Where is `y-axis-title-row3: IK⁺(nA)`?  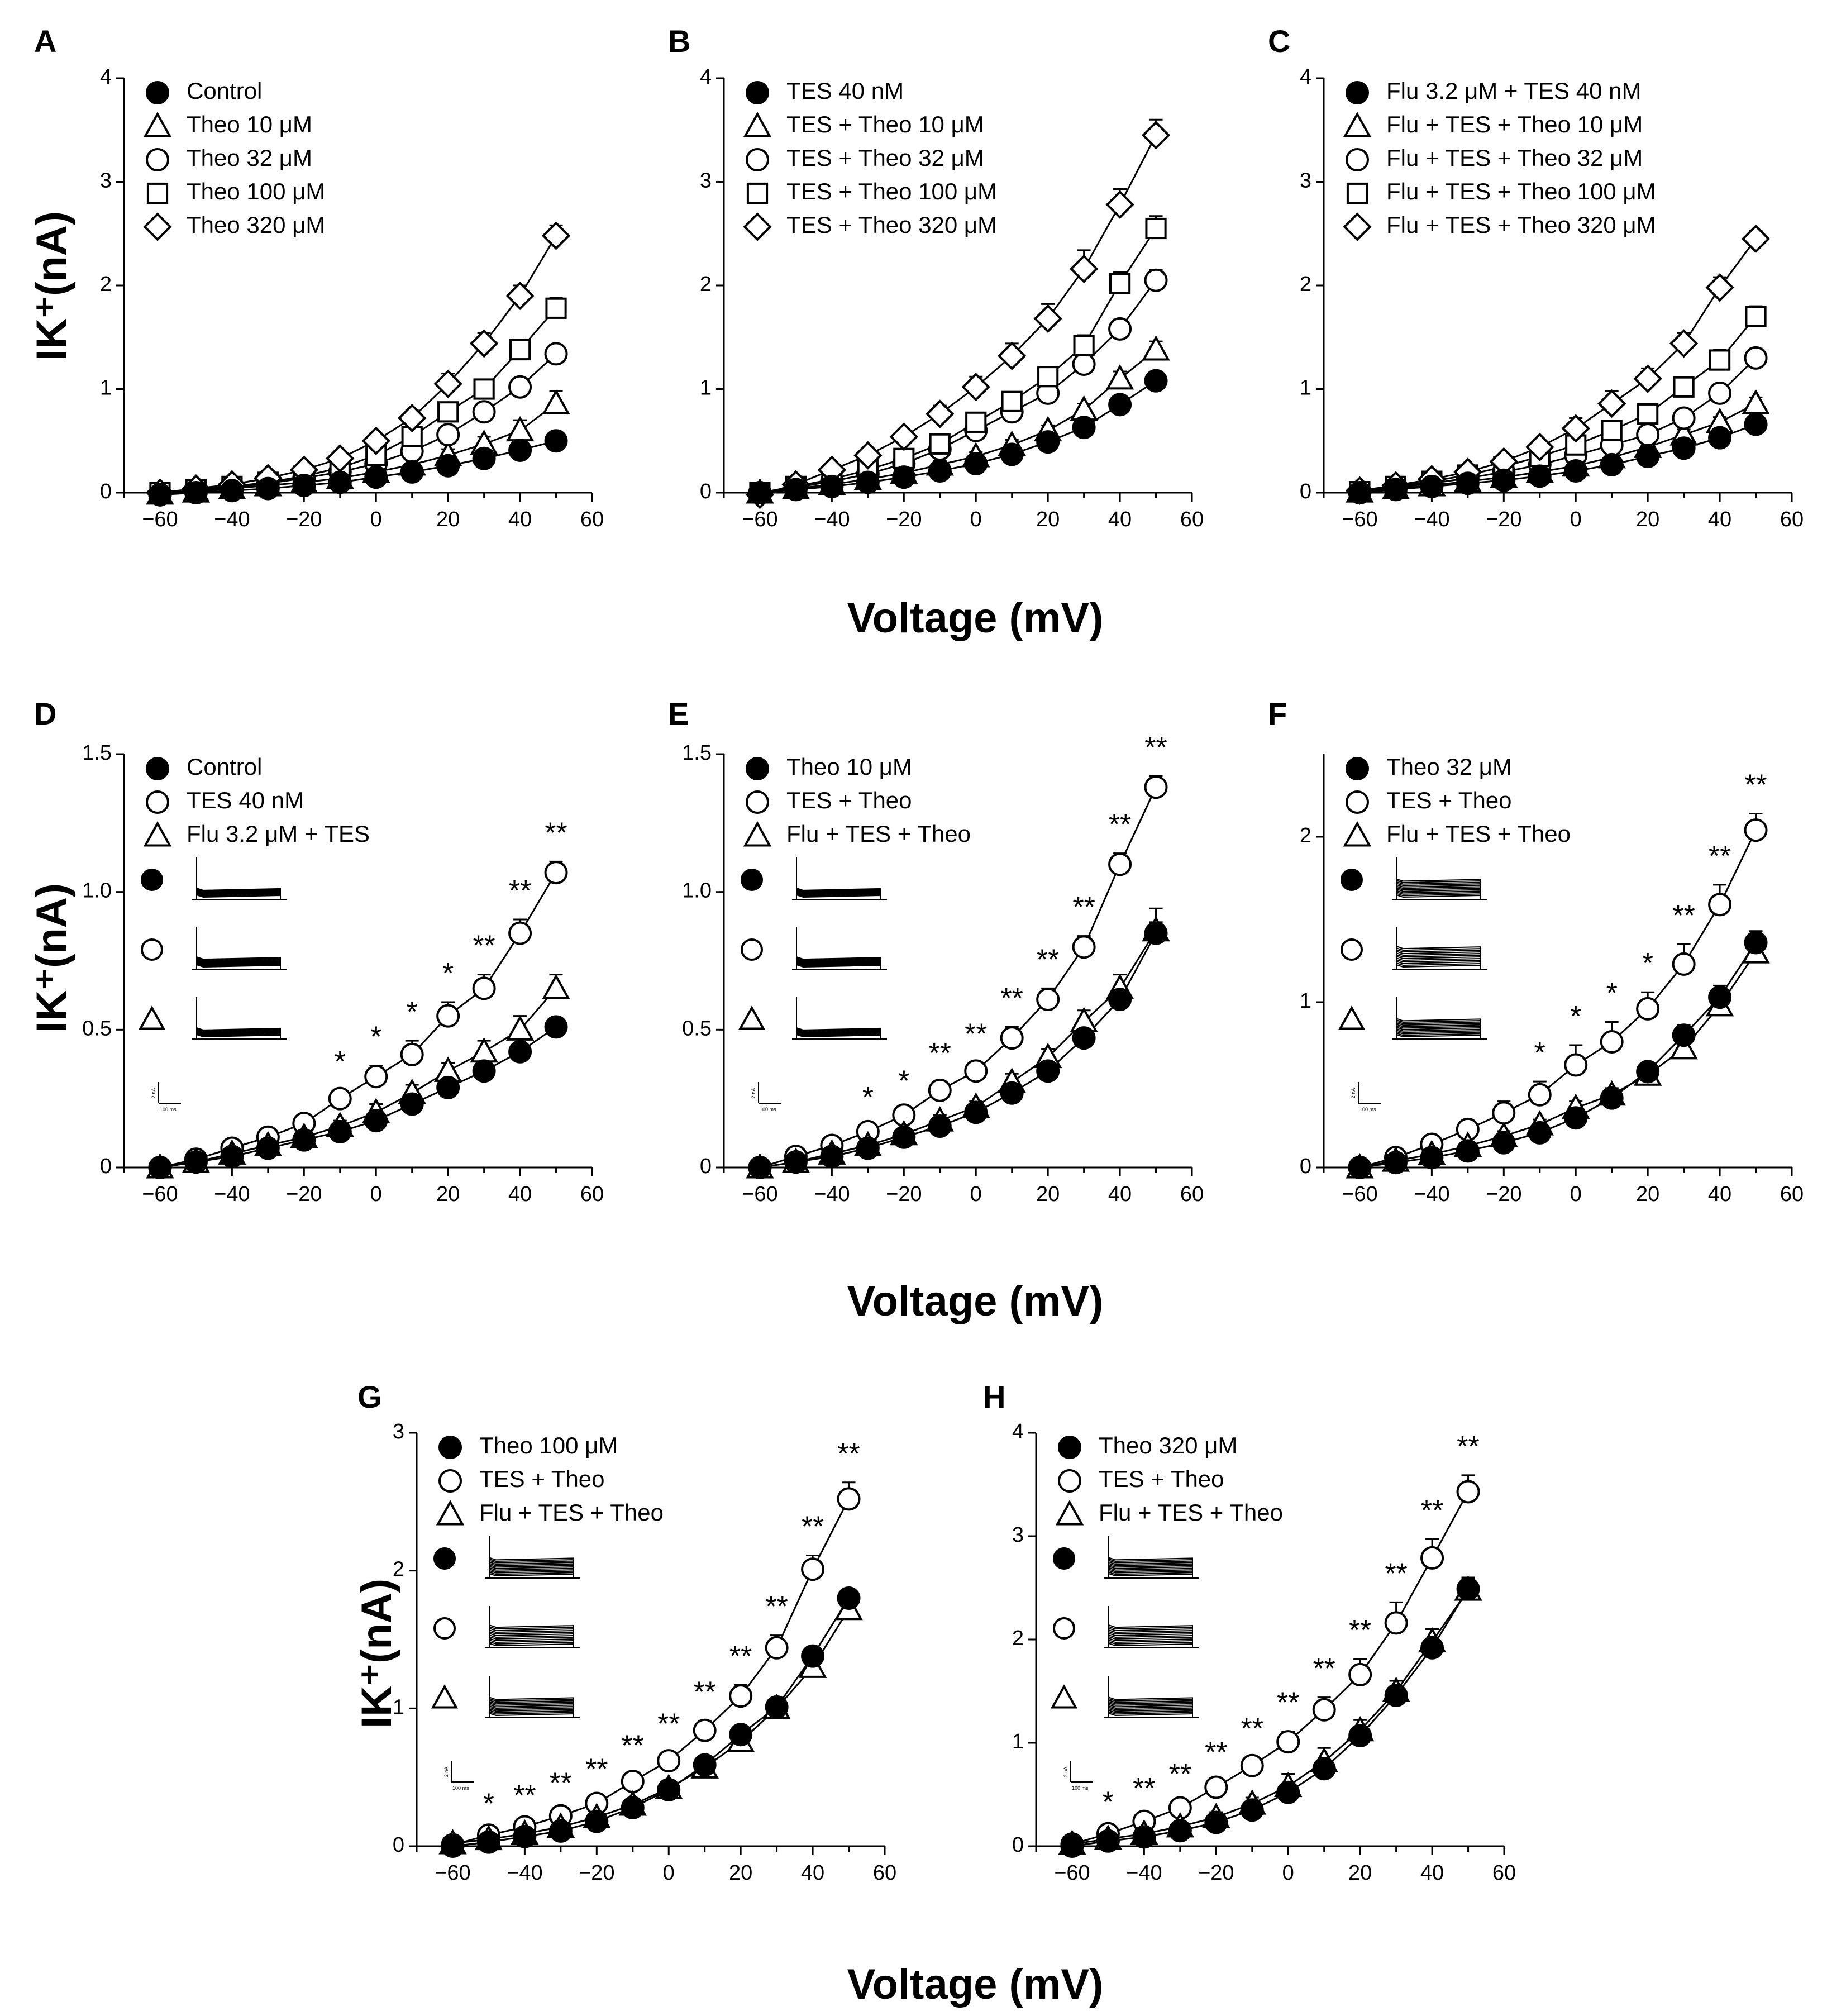 y-axis-title-row3: IK⁺(nA) is located at coordinates (376, 1653).